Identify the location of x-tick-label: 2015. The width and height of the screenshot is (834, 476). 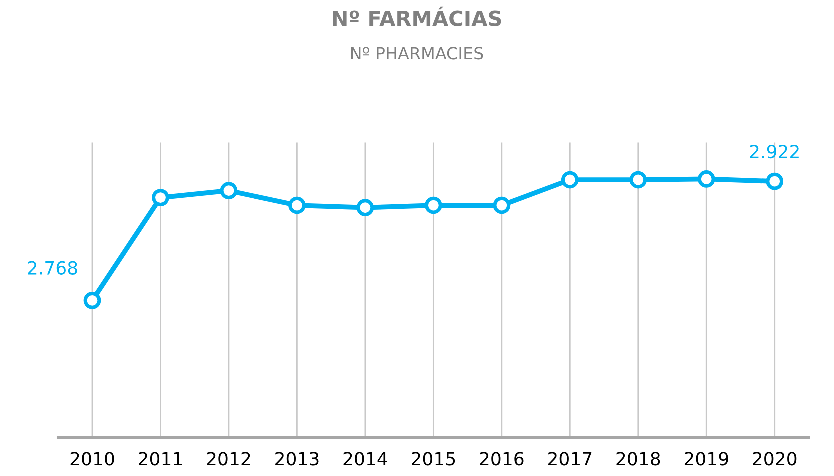
(434, 459).